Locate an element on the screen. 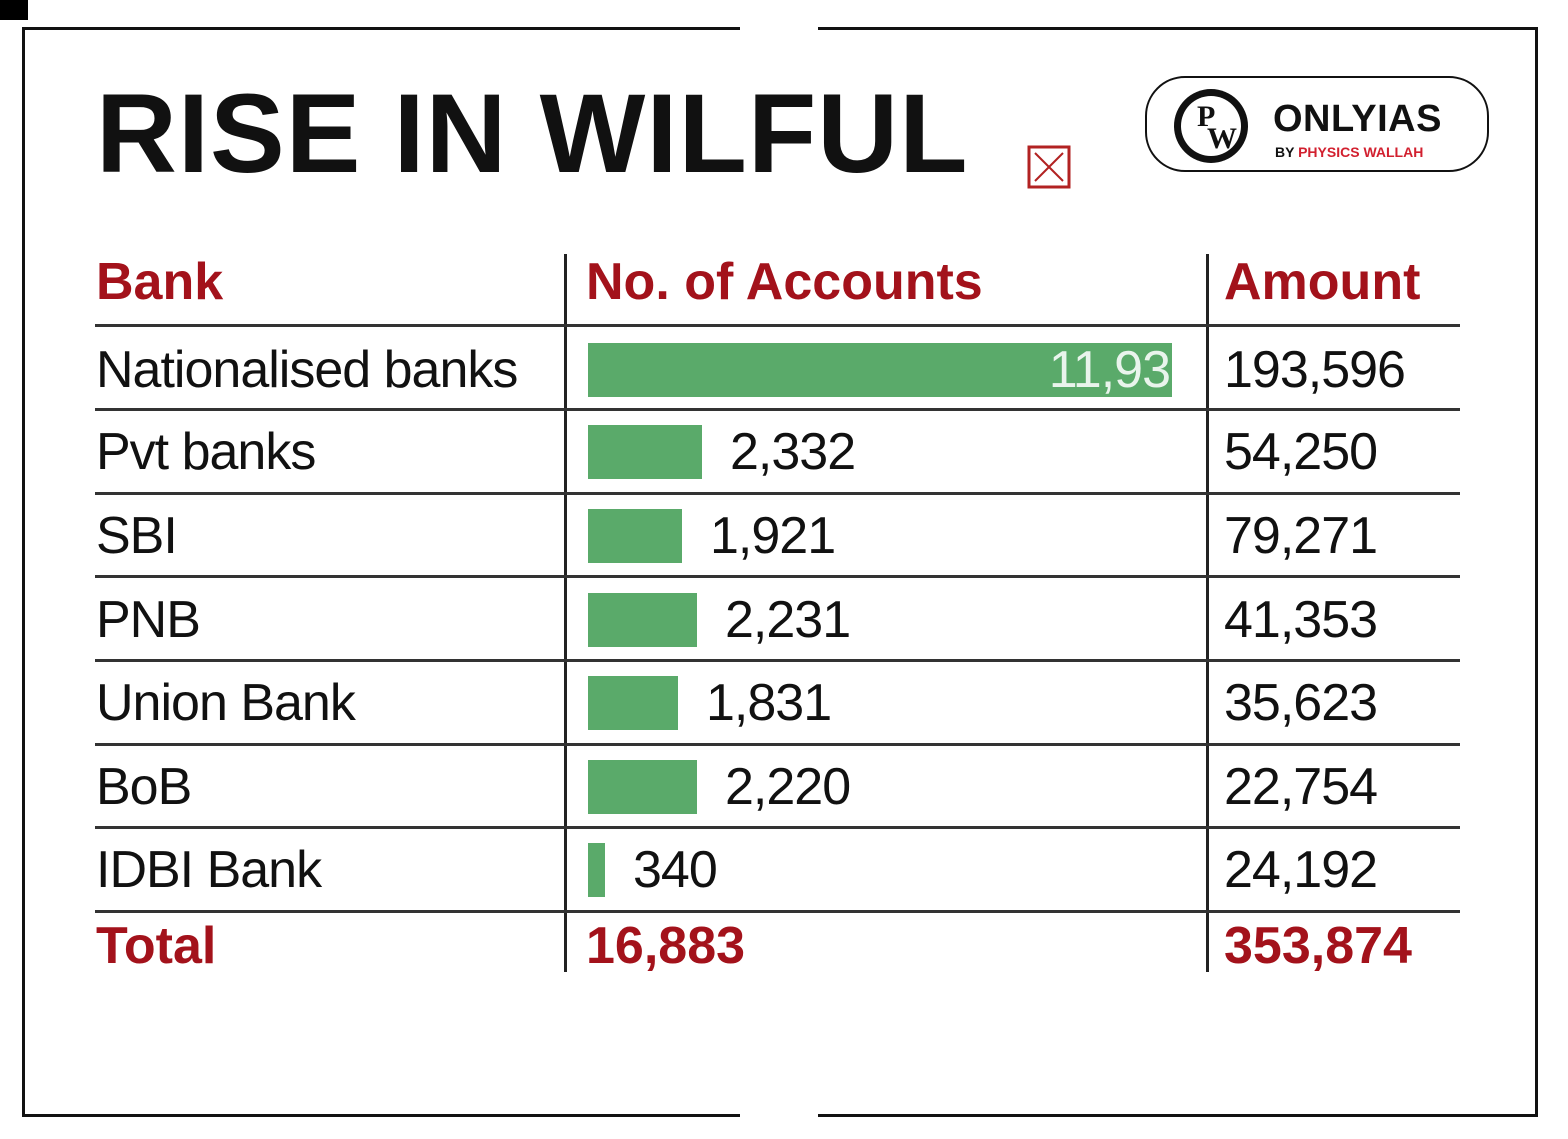 The width and height of the screenshot is (1568, 1139). corner-mark is located at coordinates (14, 10).